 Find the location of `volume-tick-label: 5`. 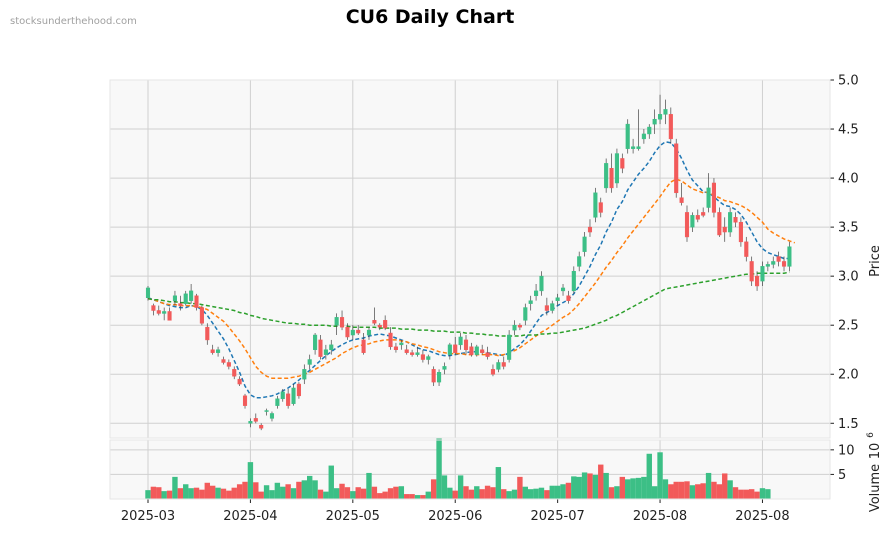

volume-tick-label: 5 is located at coordinates (842, 475).